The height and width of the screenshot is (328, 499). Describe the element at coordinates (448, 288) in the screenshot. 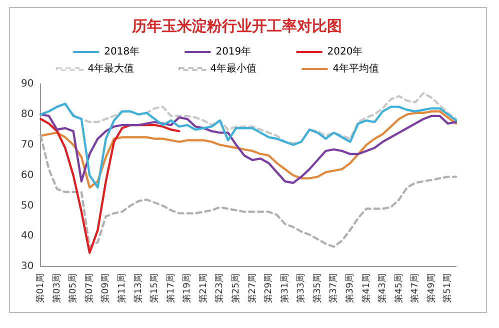

I see `x-tick-label: 第51周` at that location.